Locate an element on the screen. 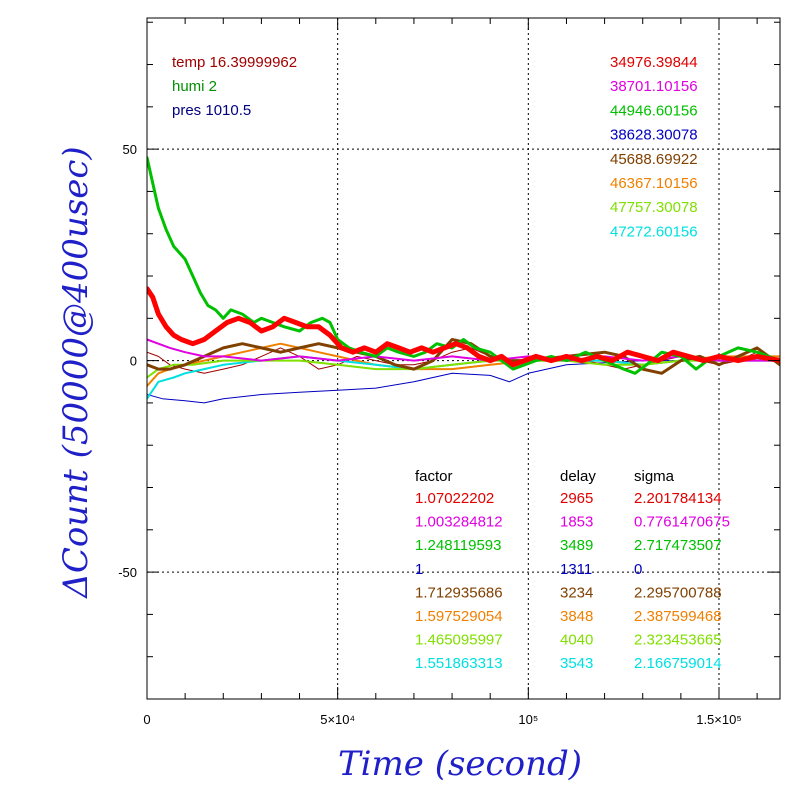 The image size is (797, 797). table-cell-sigma: 0 is located at coordinates (638, 569).